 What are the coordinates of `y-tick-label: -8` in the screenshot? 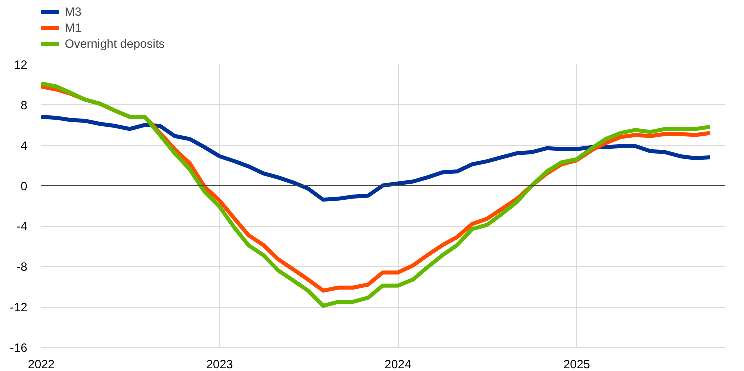 It's located at (22, 267).